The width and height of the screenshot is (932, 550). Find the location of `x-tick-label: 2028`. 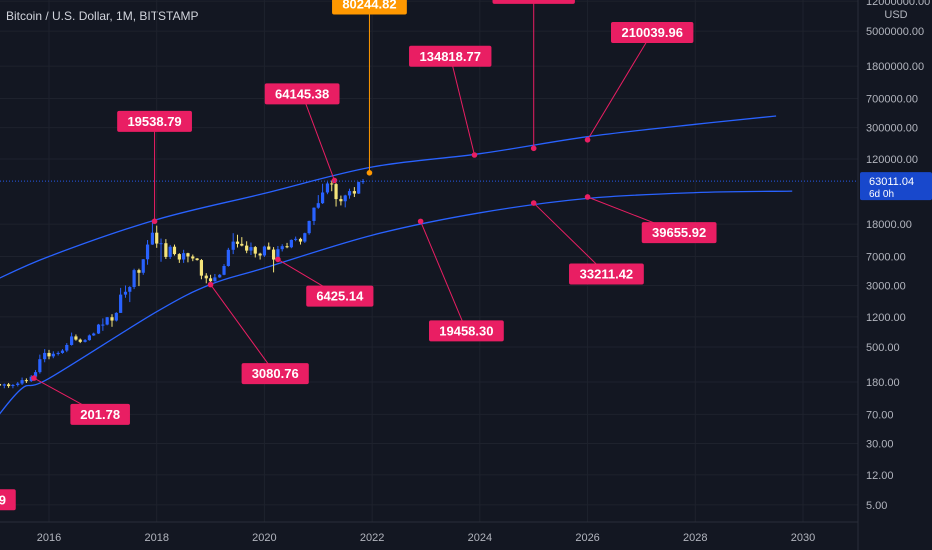

x-tick-label: 2028 is located at coordinates (695, 538).